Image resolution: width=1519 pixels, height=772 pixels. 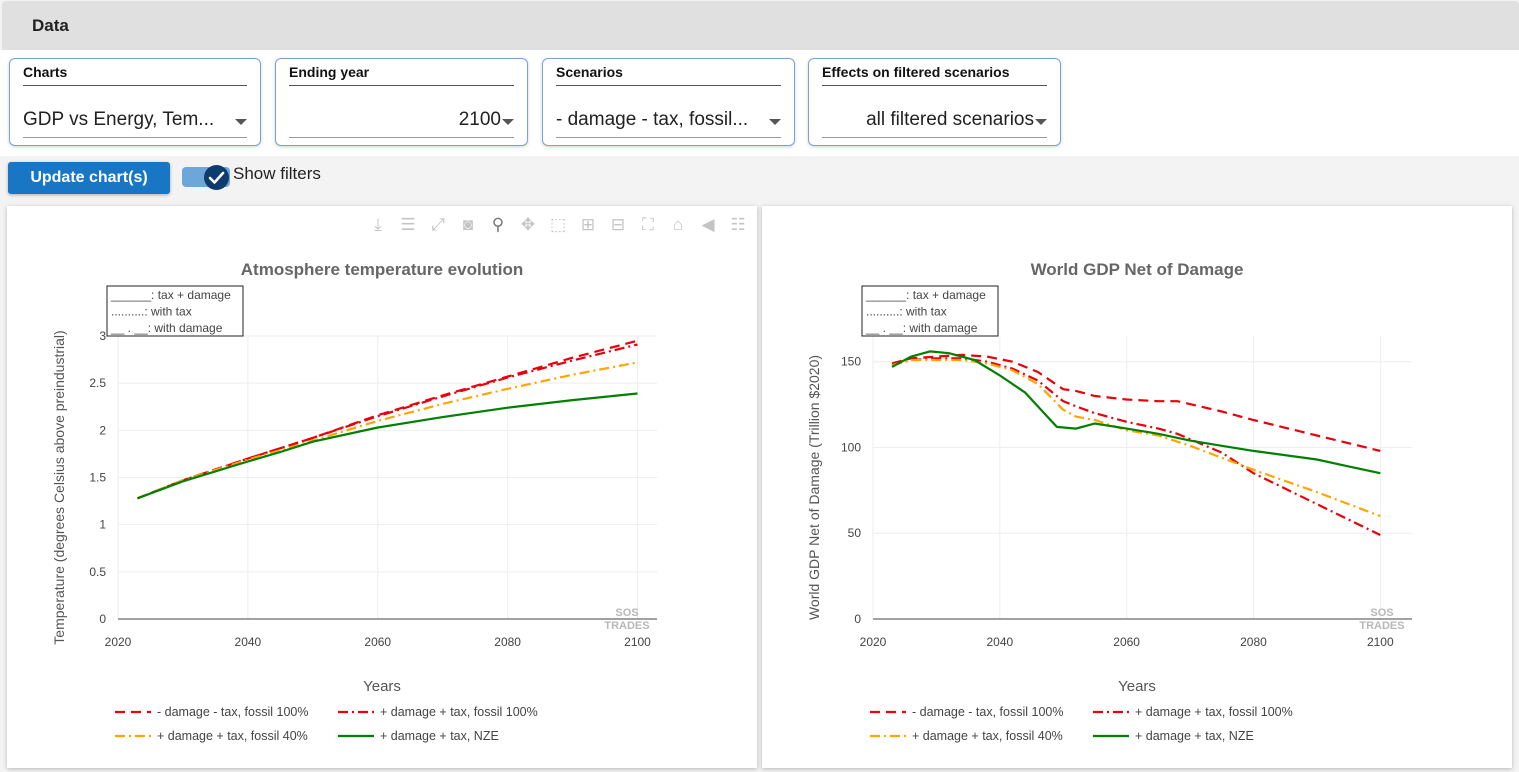 I want to click on x-axis-title: Years, so click(x=382, y=686).